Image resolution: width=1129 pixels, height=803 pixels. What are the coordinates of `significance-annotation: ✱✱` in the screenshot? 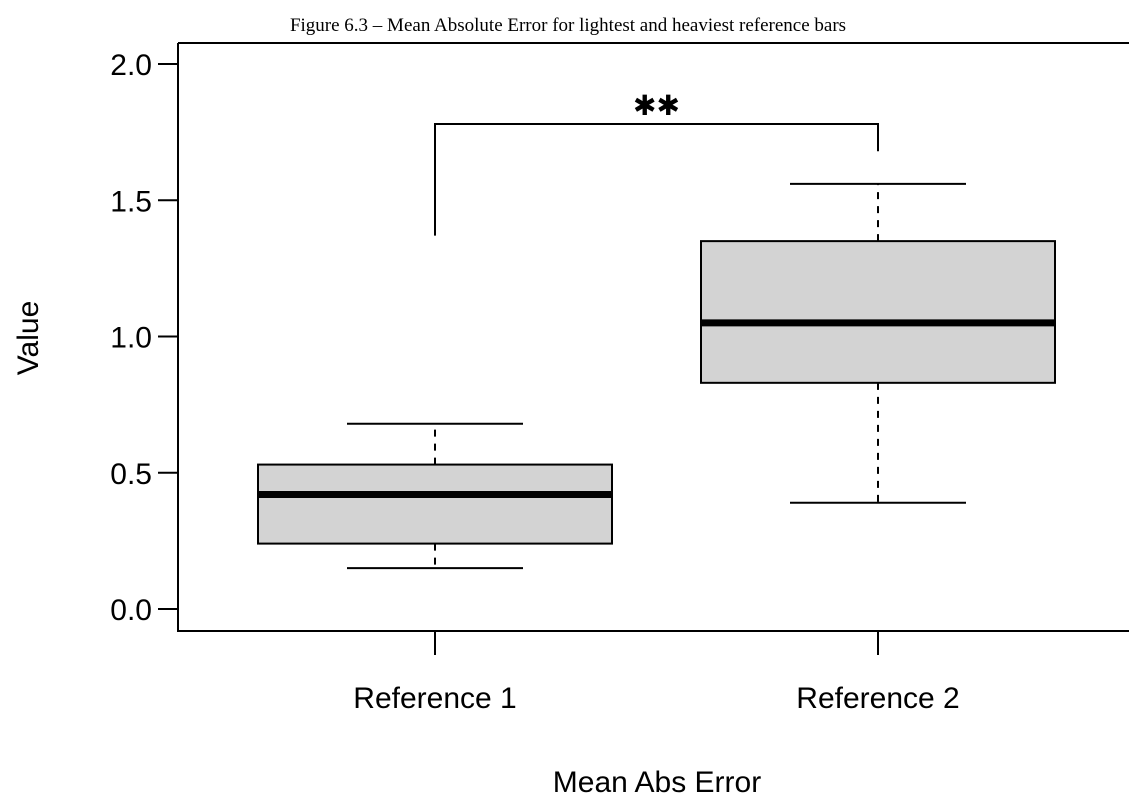 It's located at (656, 162).